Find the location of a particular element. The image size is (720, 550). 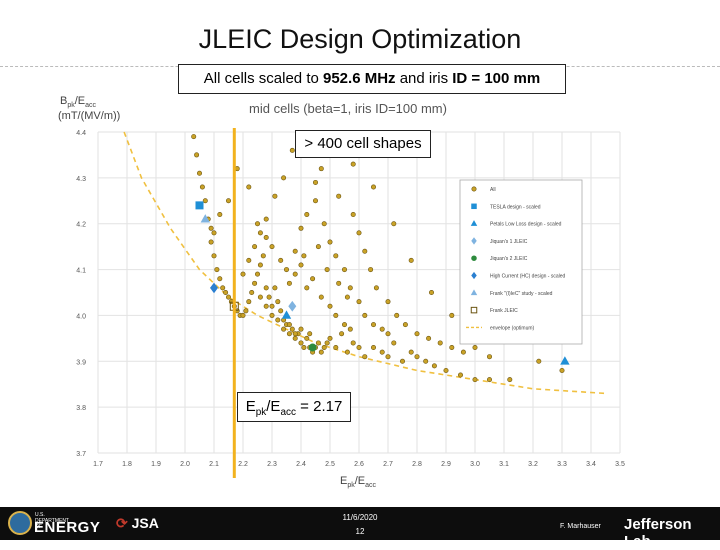

scaling-note-mid: and iris is located at coordinates (424, 78).